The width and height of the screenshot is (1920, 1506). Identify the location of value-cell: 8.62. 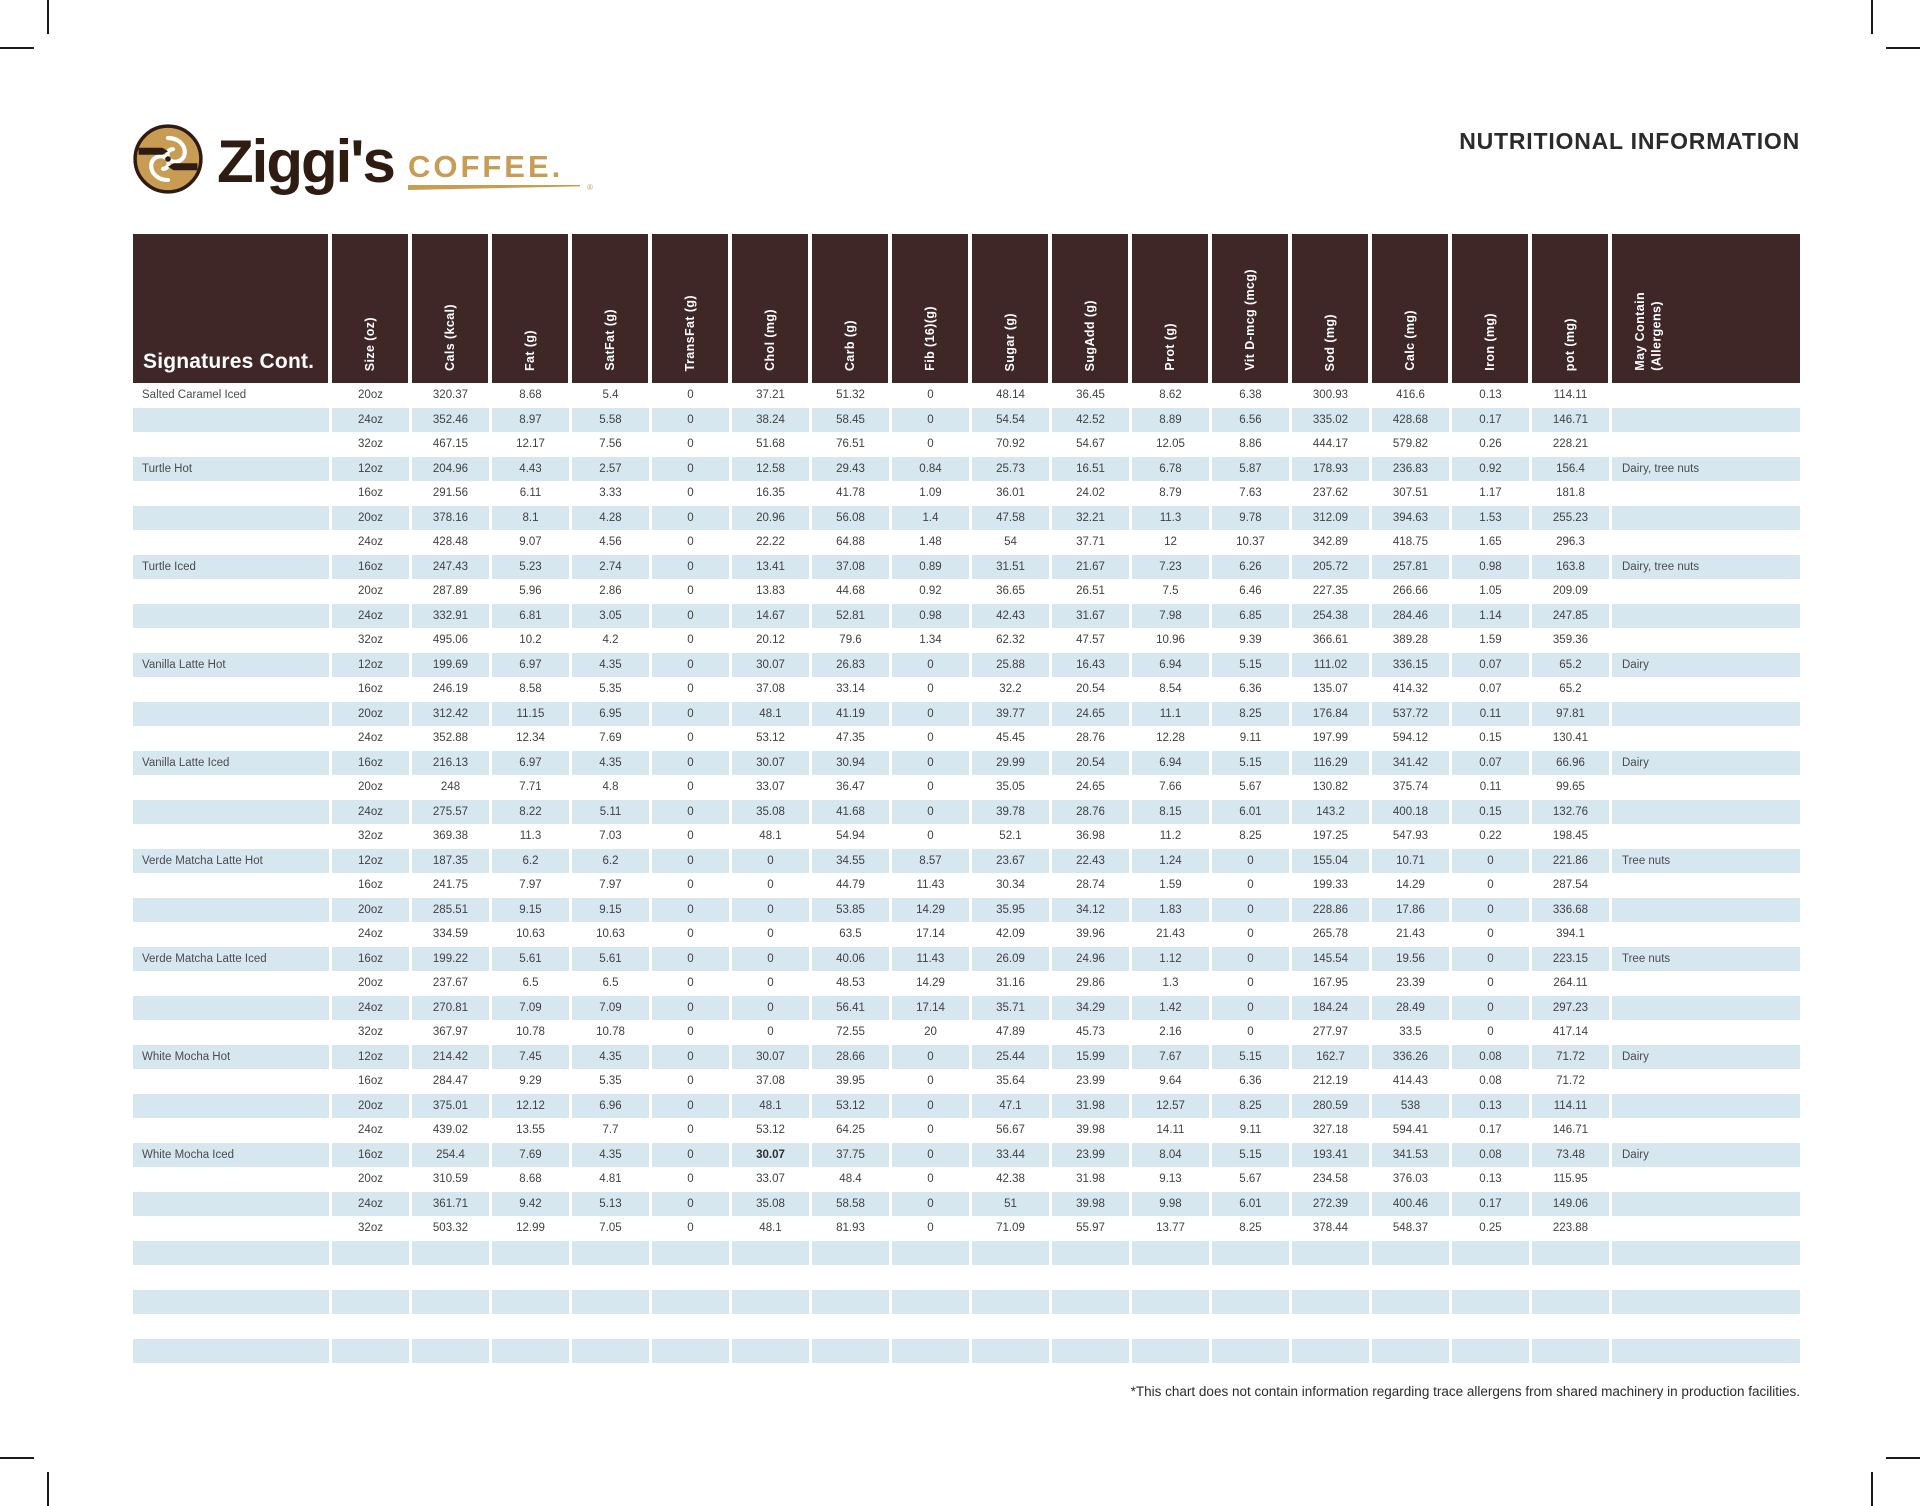
(1172, 395).